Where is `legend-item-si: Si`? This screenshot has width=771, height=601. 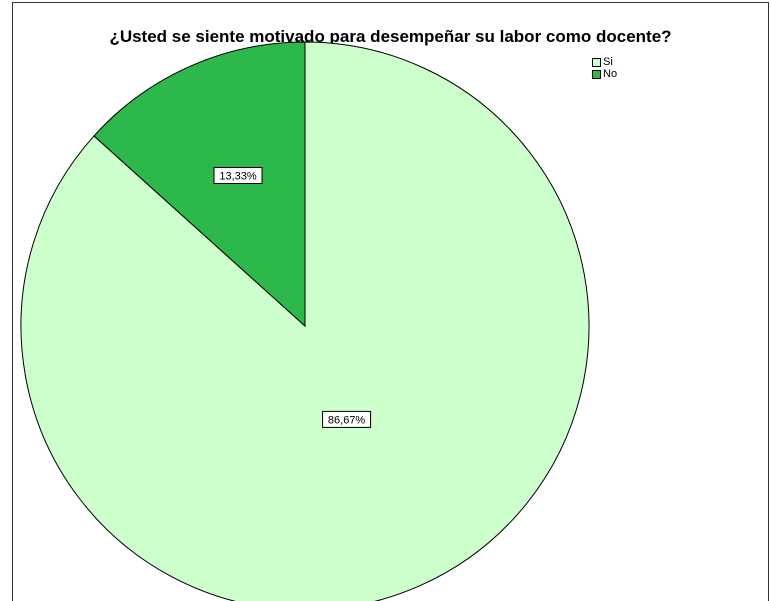
legend-item-si: Si is located at coordinates (604, 62).